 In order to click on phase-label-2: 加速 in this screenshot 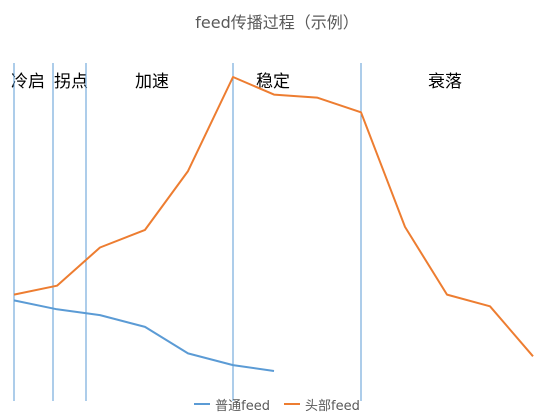, I will do `click(152, 82)`.